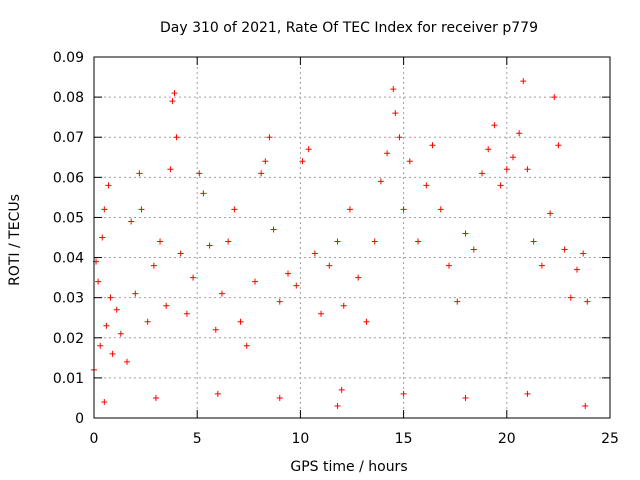  I want to click on y-tick-label: 0.08, so click(68, 98).